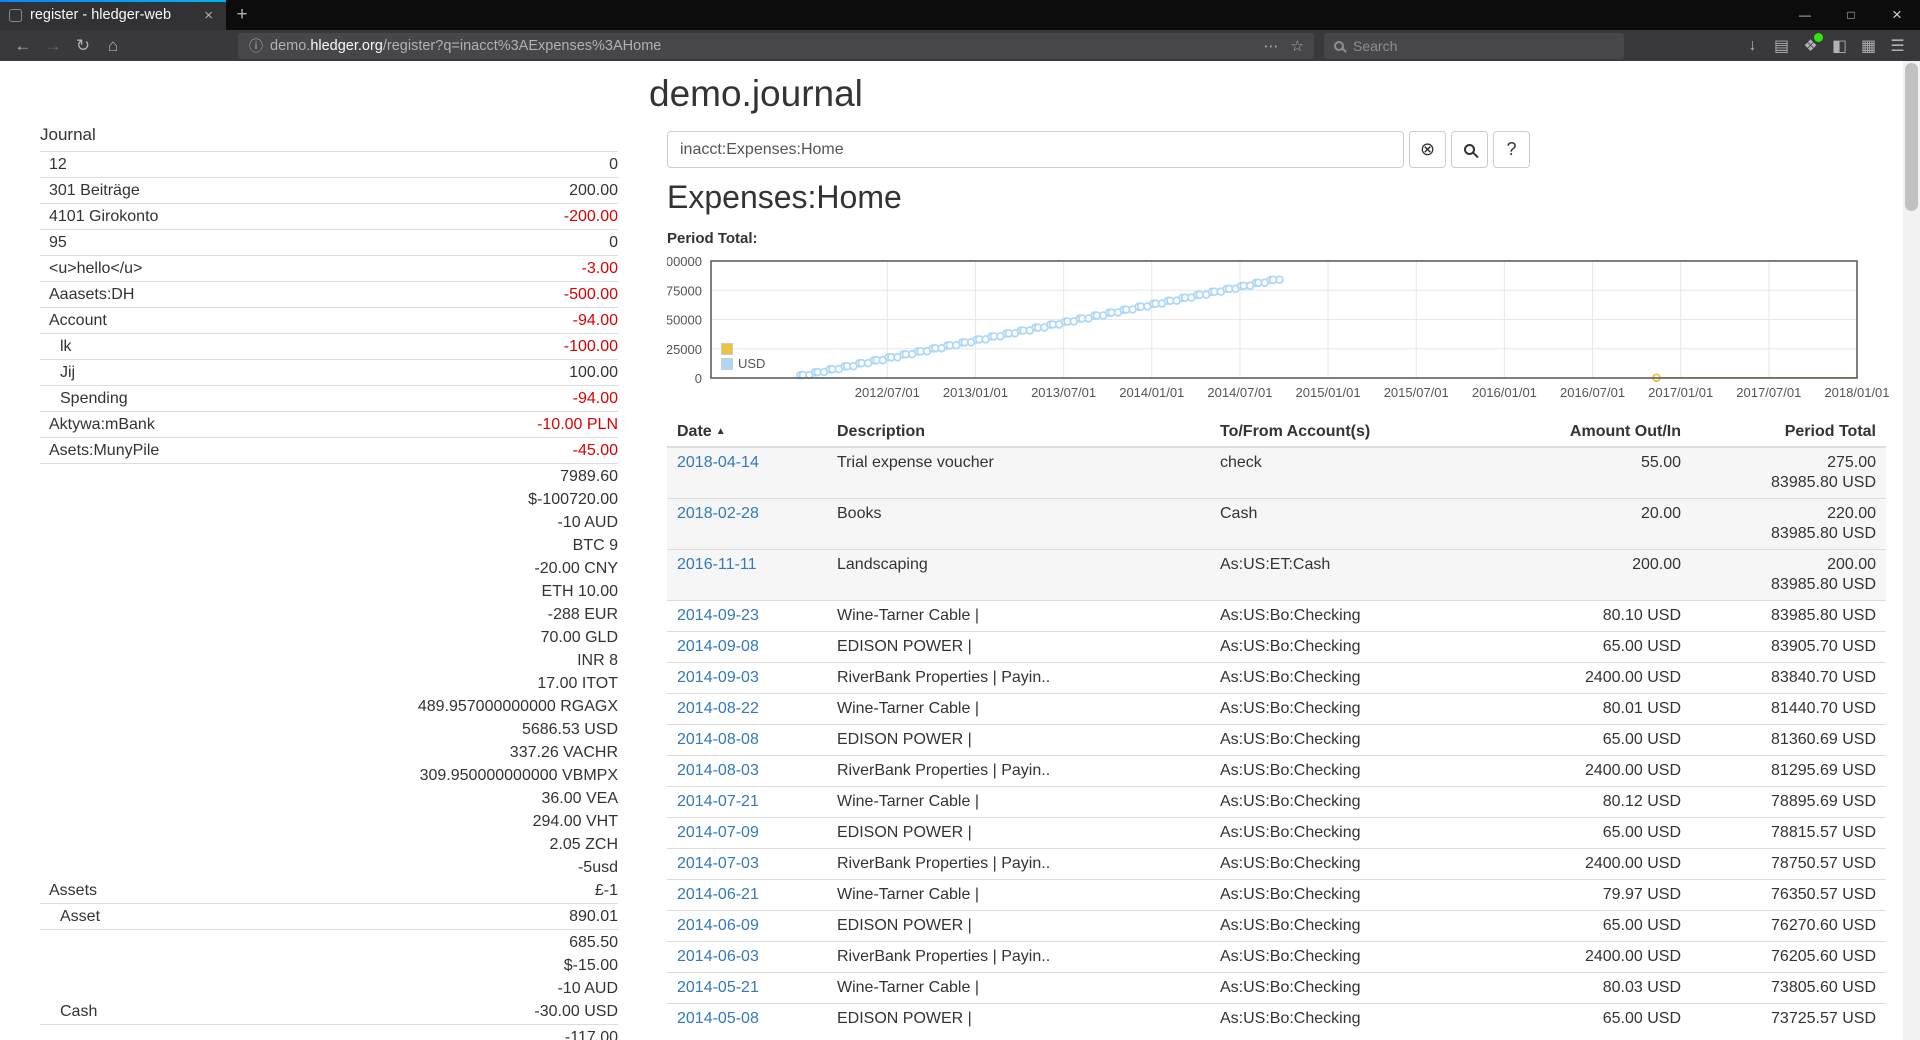 This screenshot has width=1920, height=1040. I want to click on transaction-date-link: 2014-09-08, so click(718, 646).